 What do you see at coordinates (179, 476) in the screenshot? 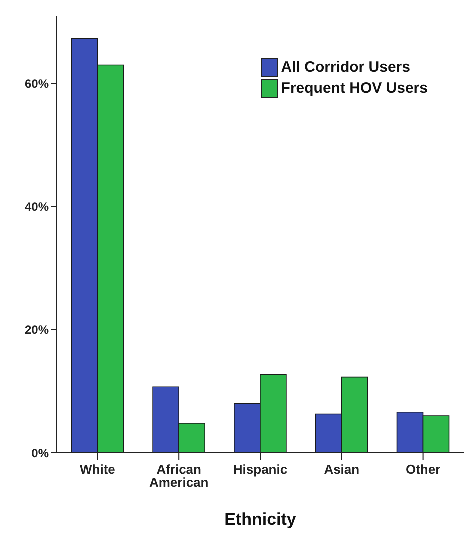
I see `x-tick-label: African American` at bounding box center [179, 476].